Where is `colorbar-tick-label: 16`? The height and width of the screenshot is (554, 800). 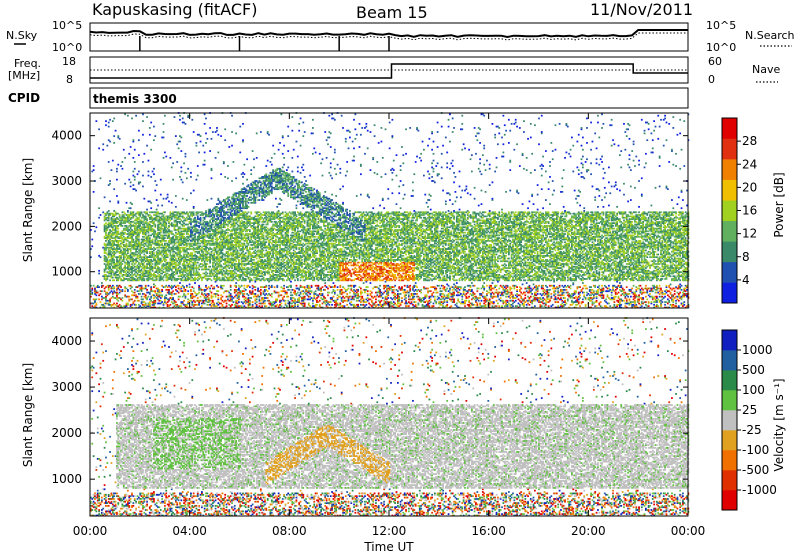
colorbar-tick-label: 16 is located at coordinates (749, 211).